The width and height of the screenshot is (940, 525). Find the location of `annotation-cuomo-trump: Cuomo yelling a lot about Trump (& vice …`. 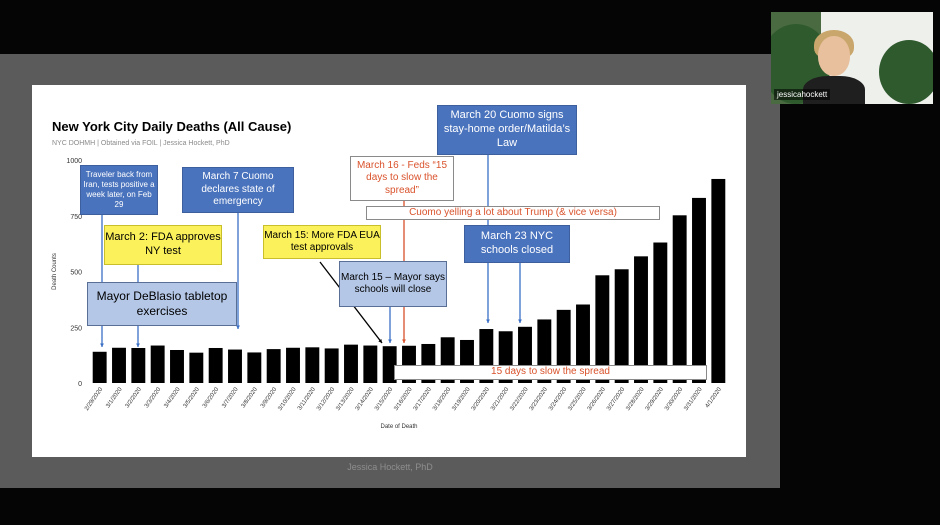

annotation-cuomo-trump: Cuomo yelling a lot about Trump (& vice … is located at coordinates (513, 213).